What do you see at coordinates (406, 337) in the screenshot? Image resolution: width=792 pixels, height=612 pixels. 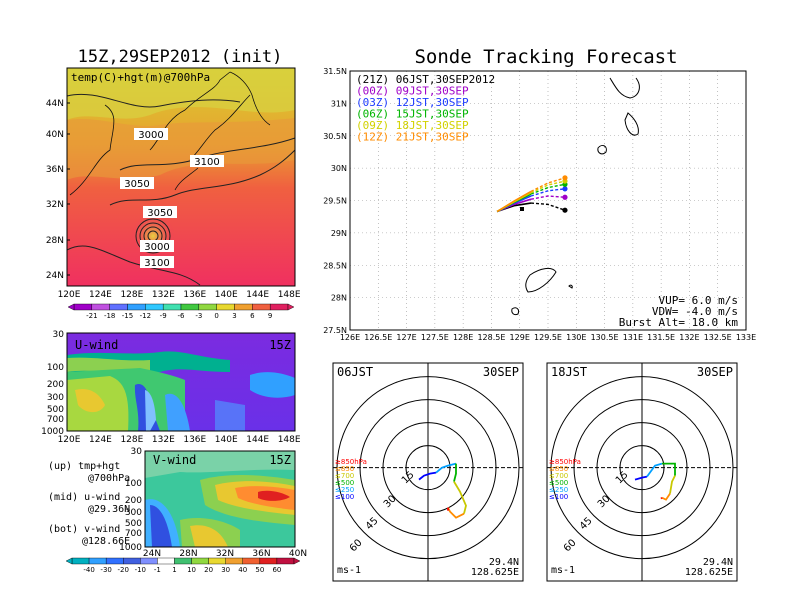 I see `tracking-lon-tick: 127E` at bounding box center [406, 337].